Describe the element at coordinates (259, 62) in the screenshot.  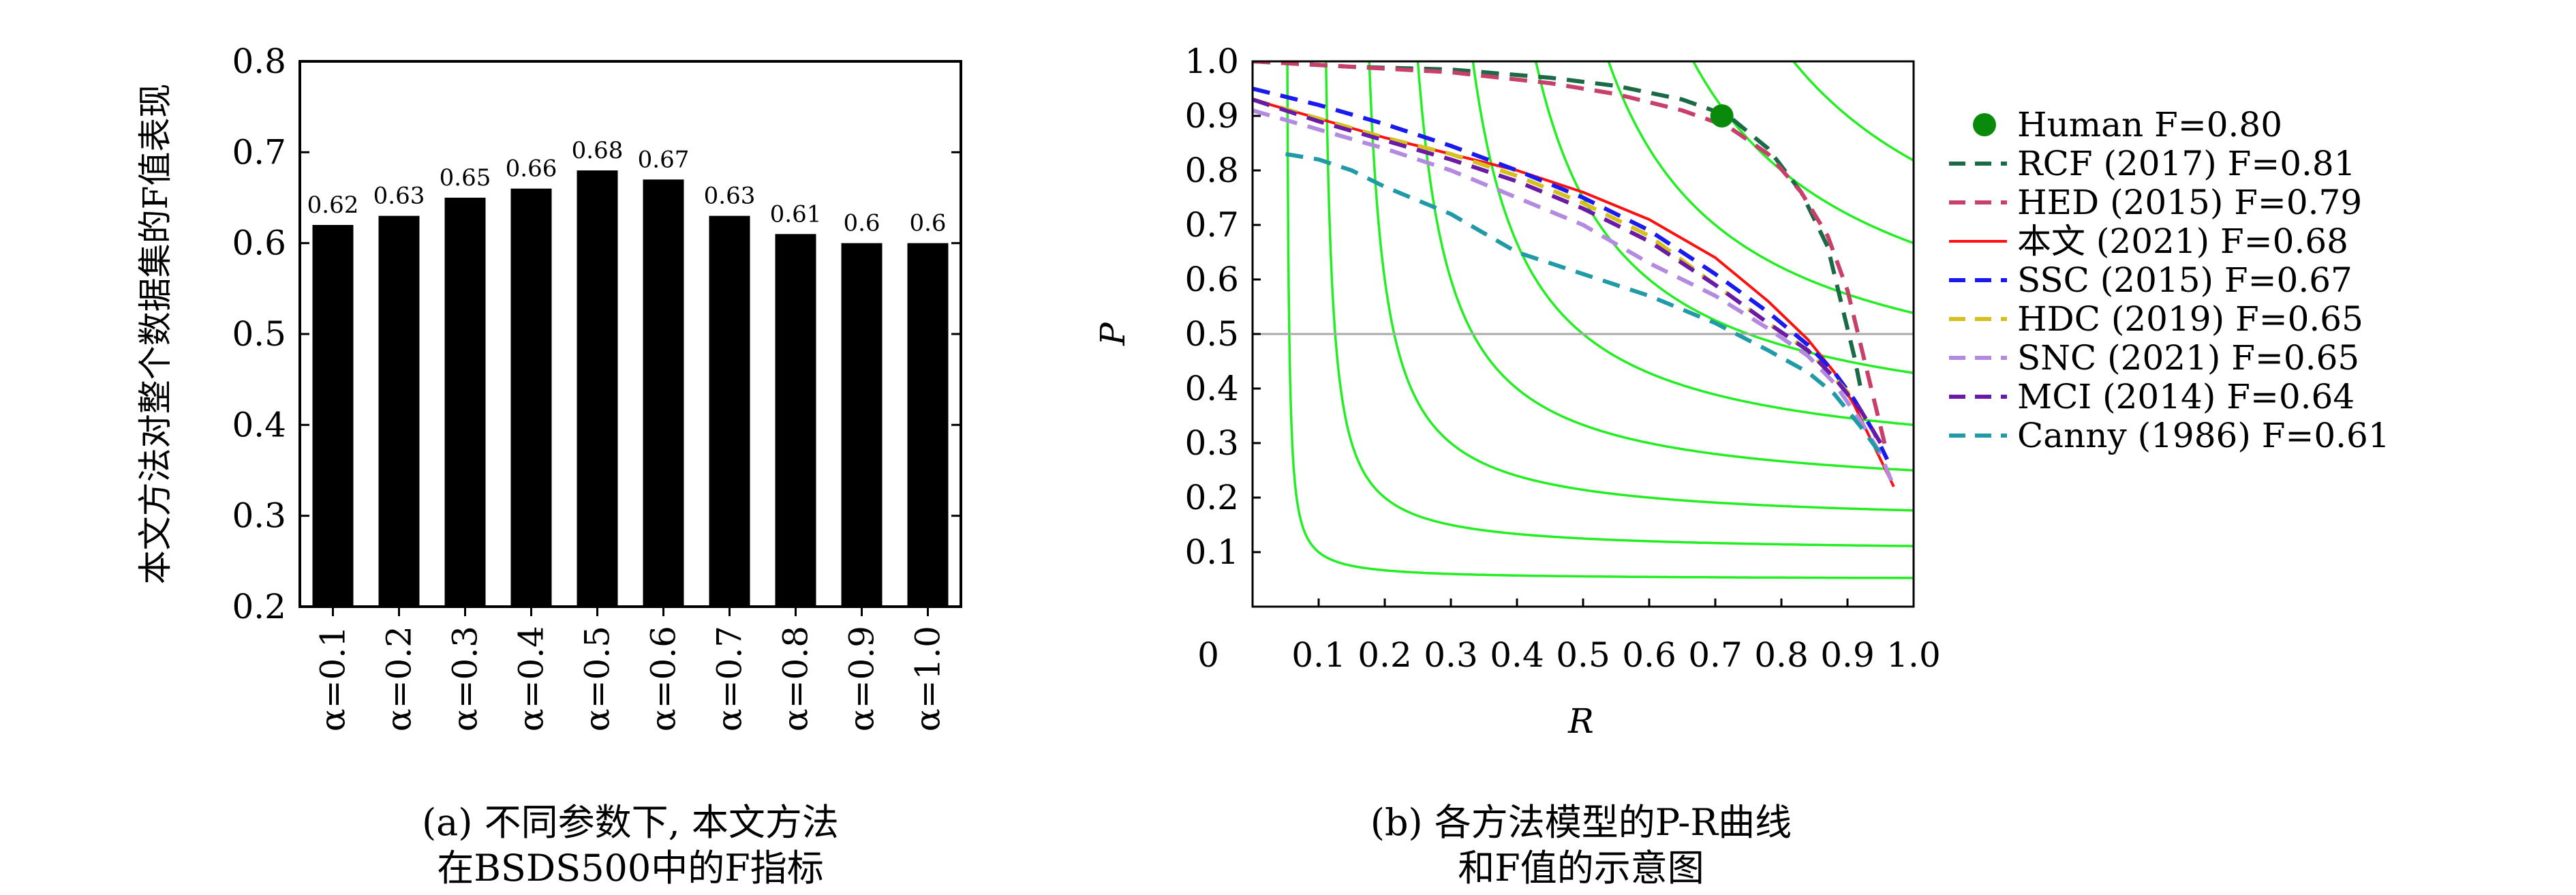
I see `bar-y-tick-label: 0.8` at that location.